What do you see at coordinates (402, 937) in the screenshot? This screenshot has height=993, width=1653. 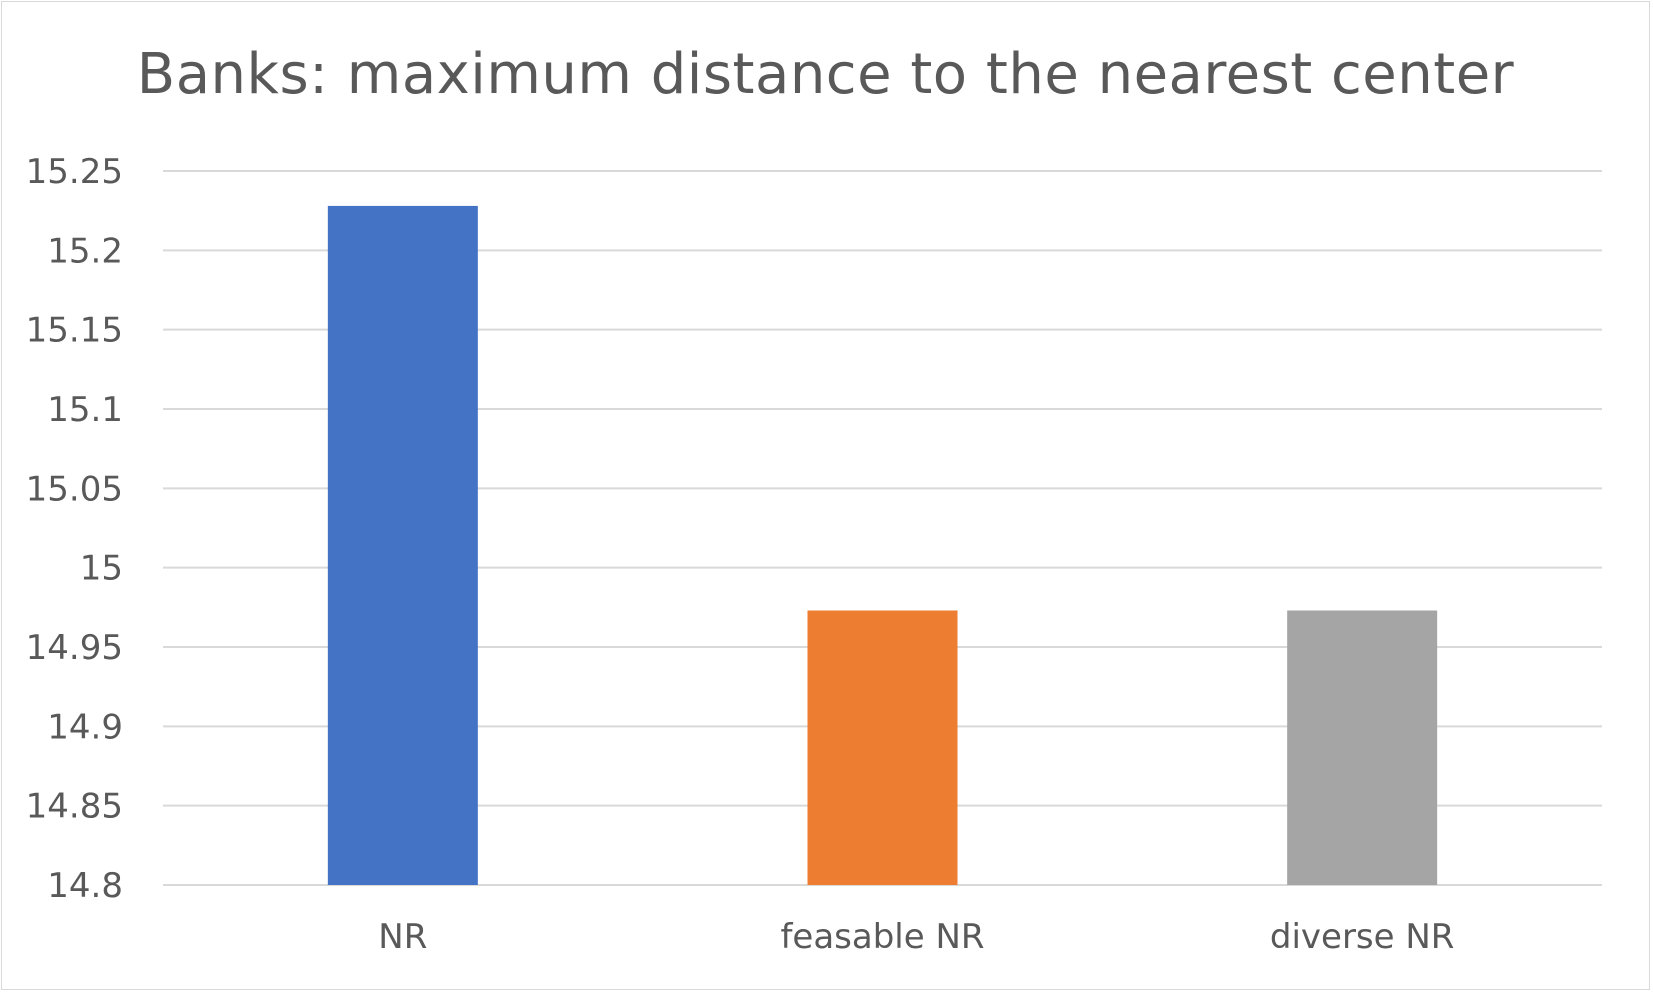 I see `x-category-label: NR` at bounding box center [402, 937].